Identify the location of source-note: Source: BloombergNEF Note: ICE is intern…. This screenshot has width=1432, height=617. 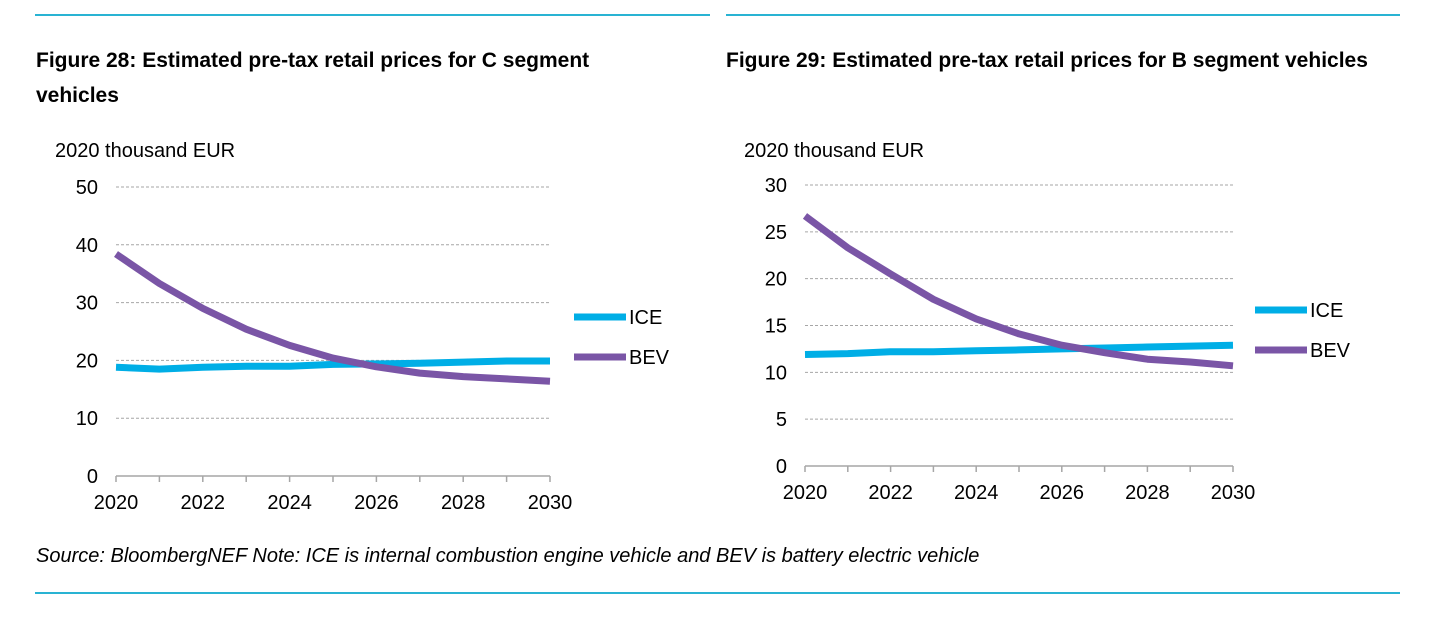
(508, 556).